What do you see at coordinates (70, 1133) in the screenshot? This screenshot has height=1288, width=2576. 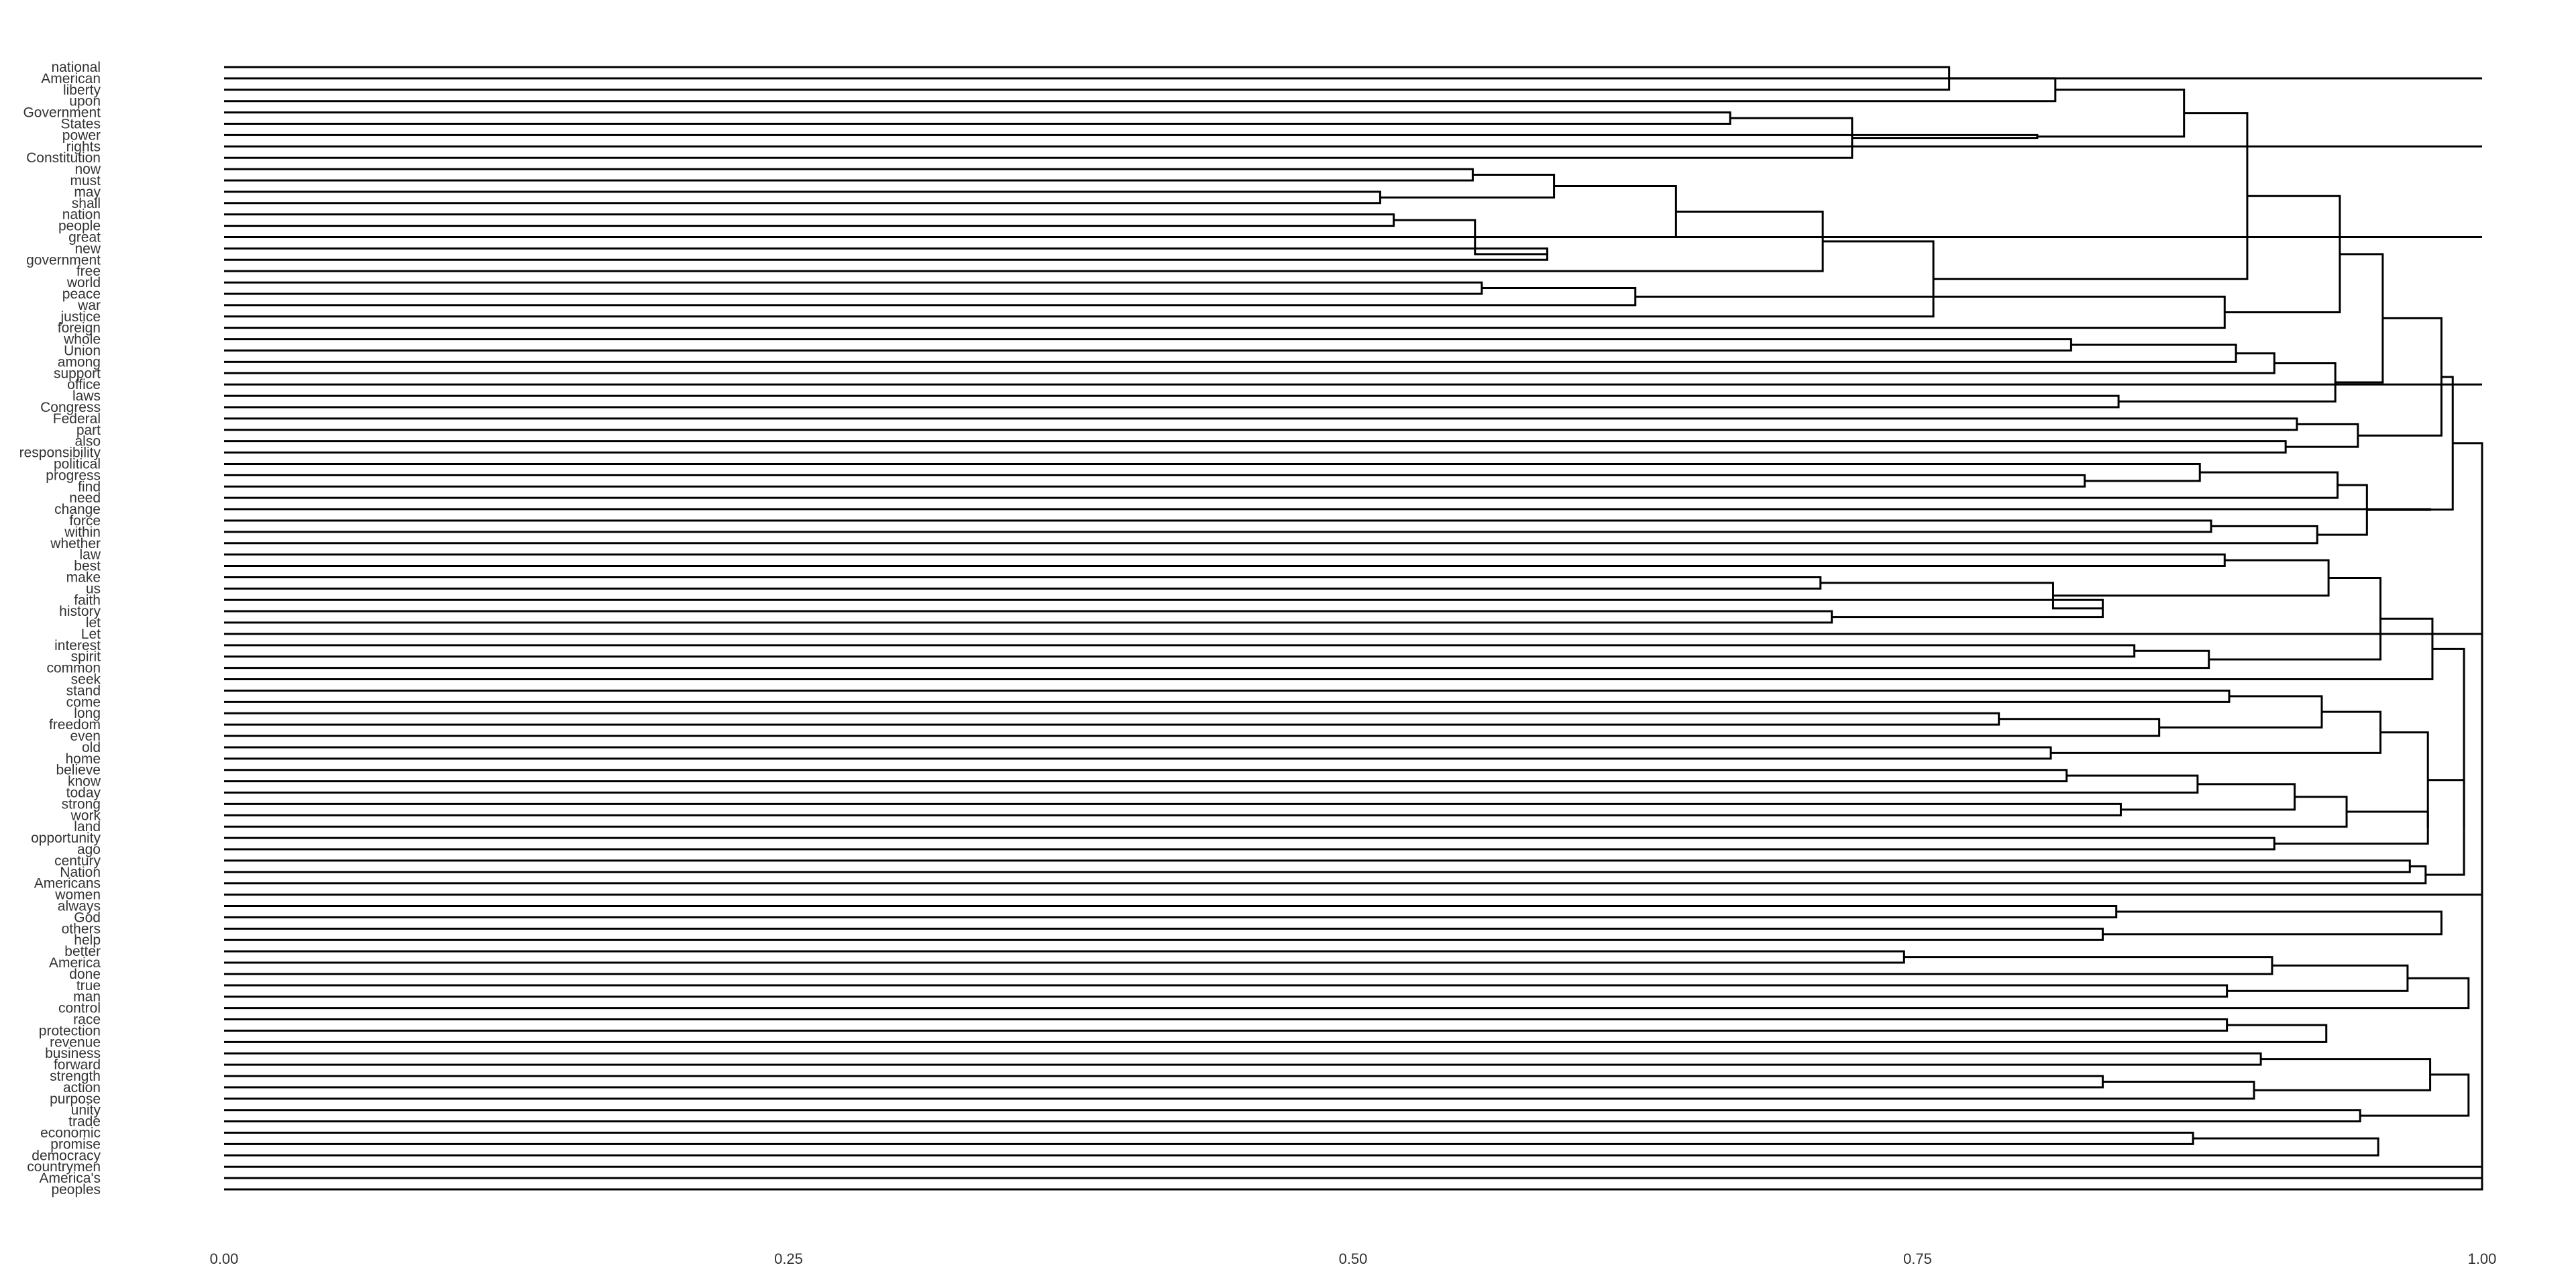 I see `leaf-label: economic` at bounding box center [70, 1133].